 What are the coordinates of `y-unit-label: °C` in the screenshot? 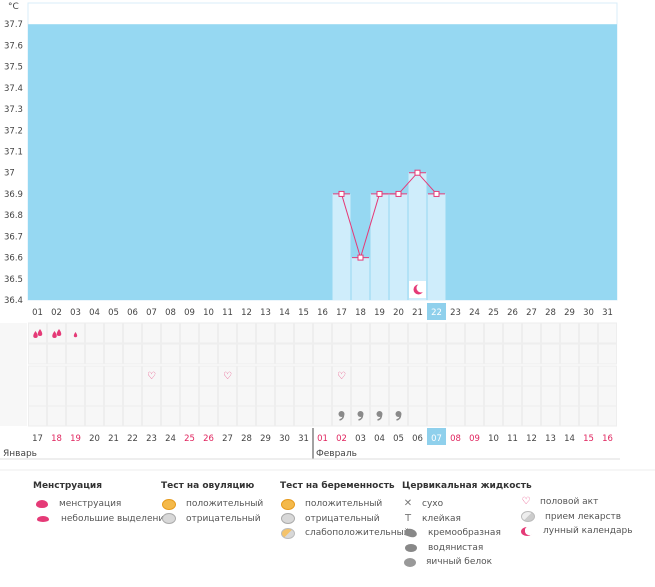 It's located at (13, 7).